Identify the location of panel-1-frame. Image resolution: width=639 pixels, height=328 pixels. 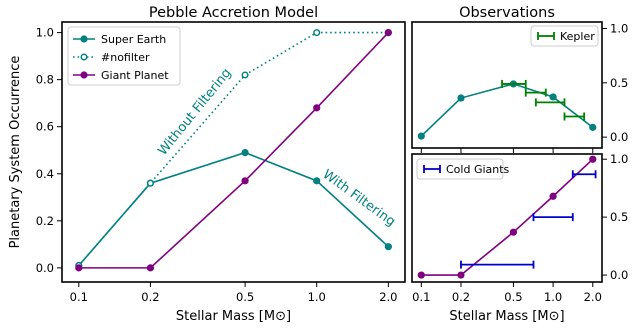
(507, 85).